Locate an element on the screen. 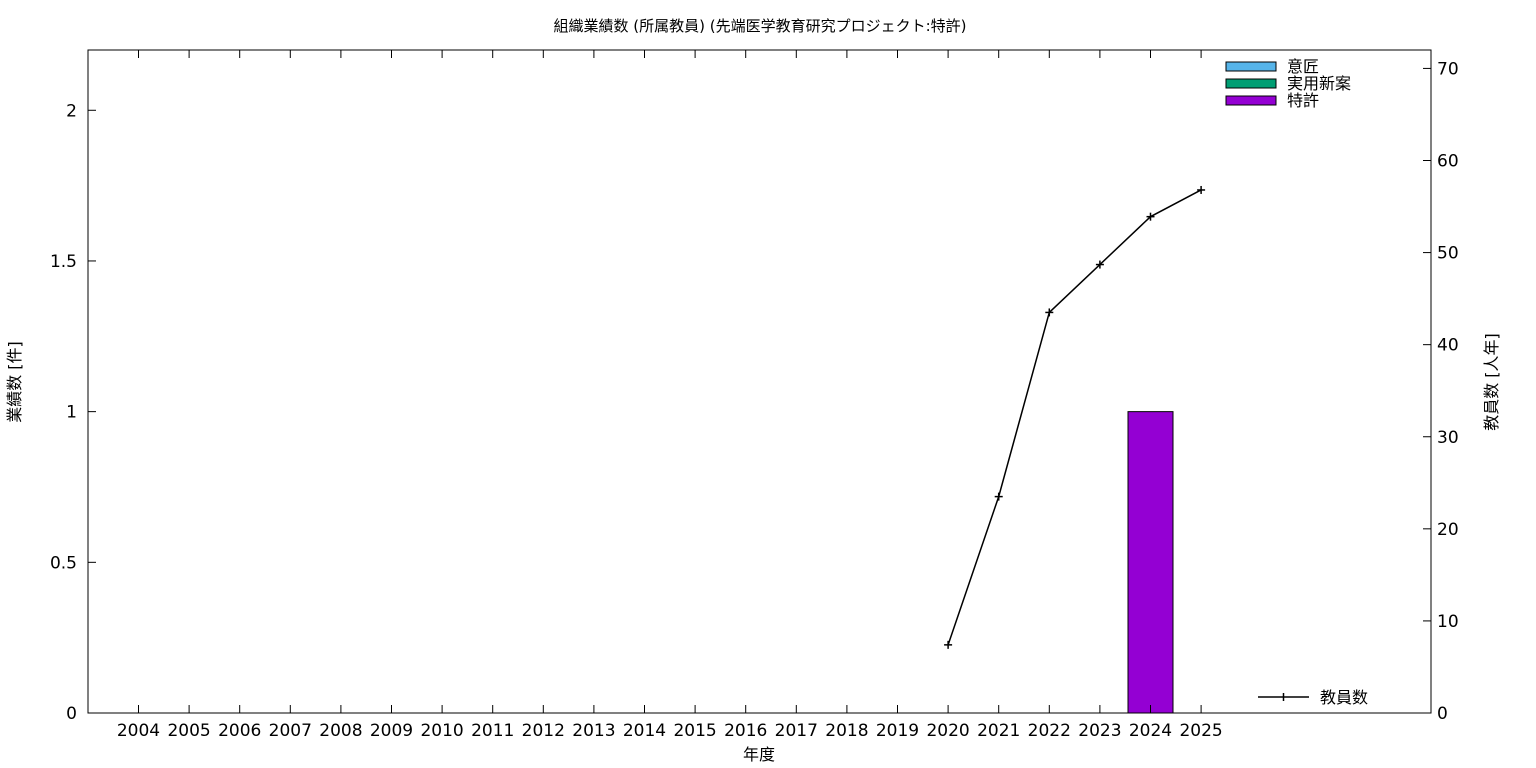 This screenshot has height=768, width=1536. y2-tick-label: 0 is located at coordinates (1442, 714).